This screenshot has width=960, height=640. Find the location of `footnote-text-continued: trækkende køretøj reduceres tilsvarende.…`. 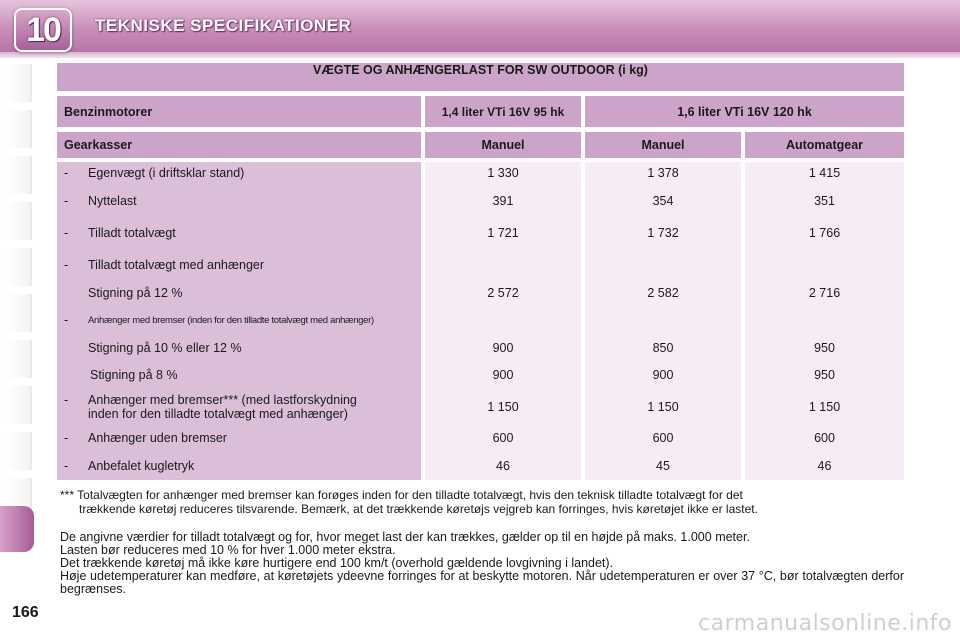

footnote-text-continued: trækkende køretøj reduceres tilsvarende.… is located at coordinates (418, 509).